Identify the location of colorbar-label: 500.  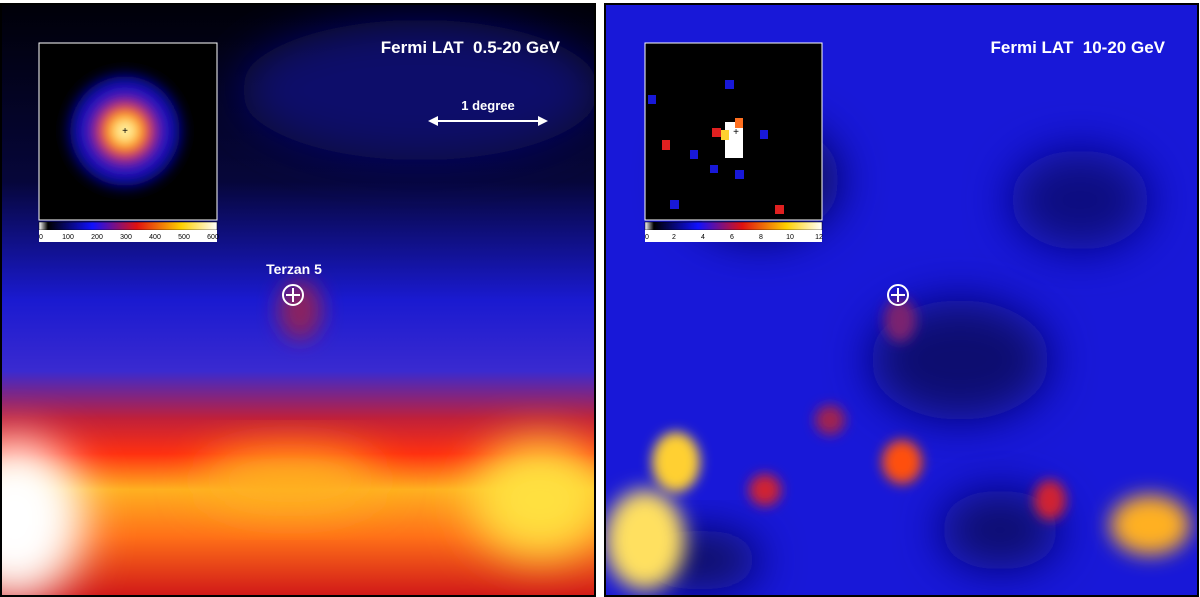
(184, 237).